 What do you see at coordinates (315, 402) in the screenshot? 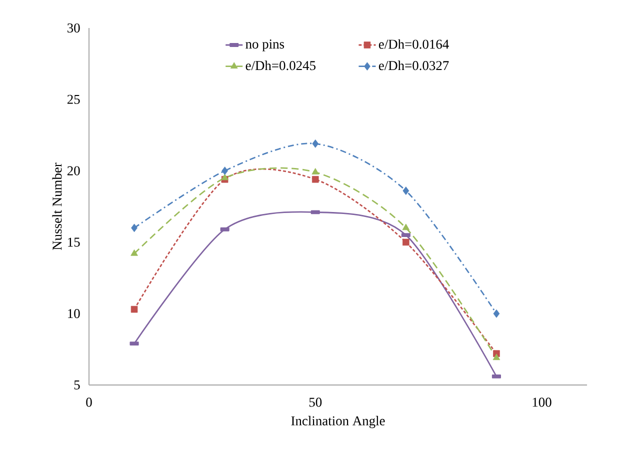
I see `x-tick-label: 50` at bounding box center [315, 402].